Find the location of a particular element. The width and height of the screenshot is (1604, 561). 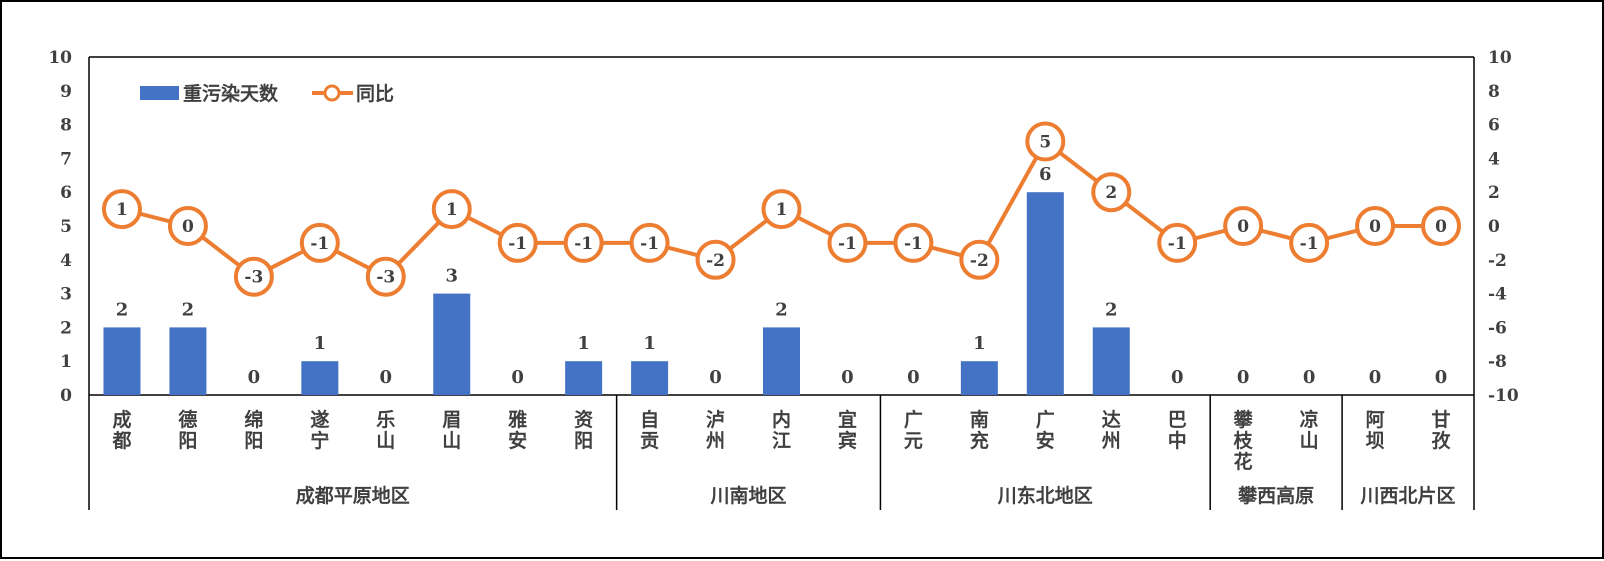

bar-data-label: 6 is located at coordinates (1045, 174).